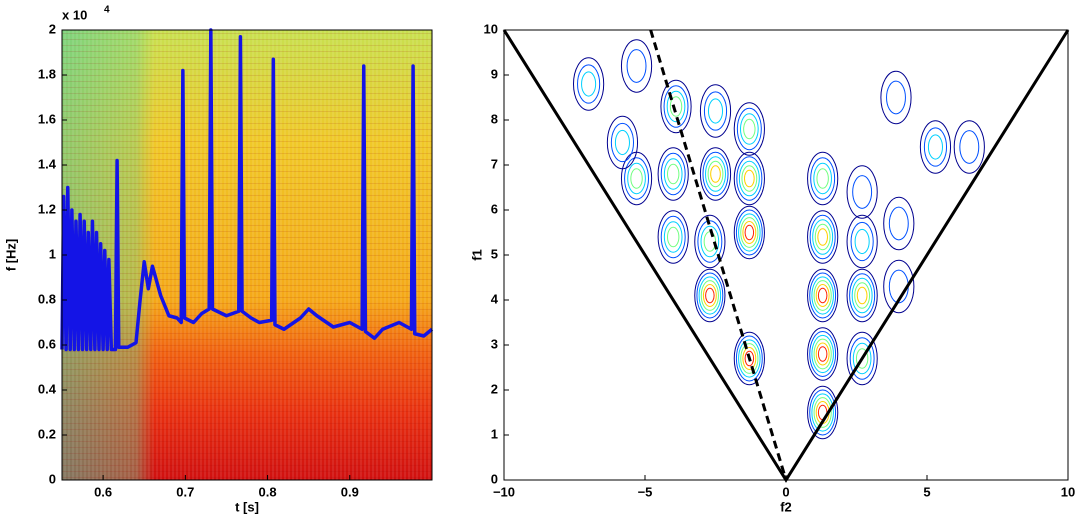 The height and width of the screenshot is (527, 1087). Describe the element at coordinates (476, 255) in the screenshot. I see `y-axis-label: f1` at that location.